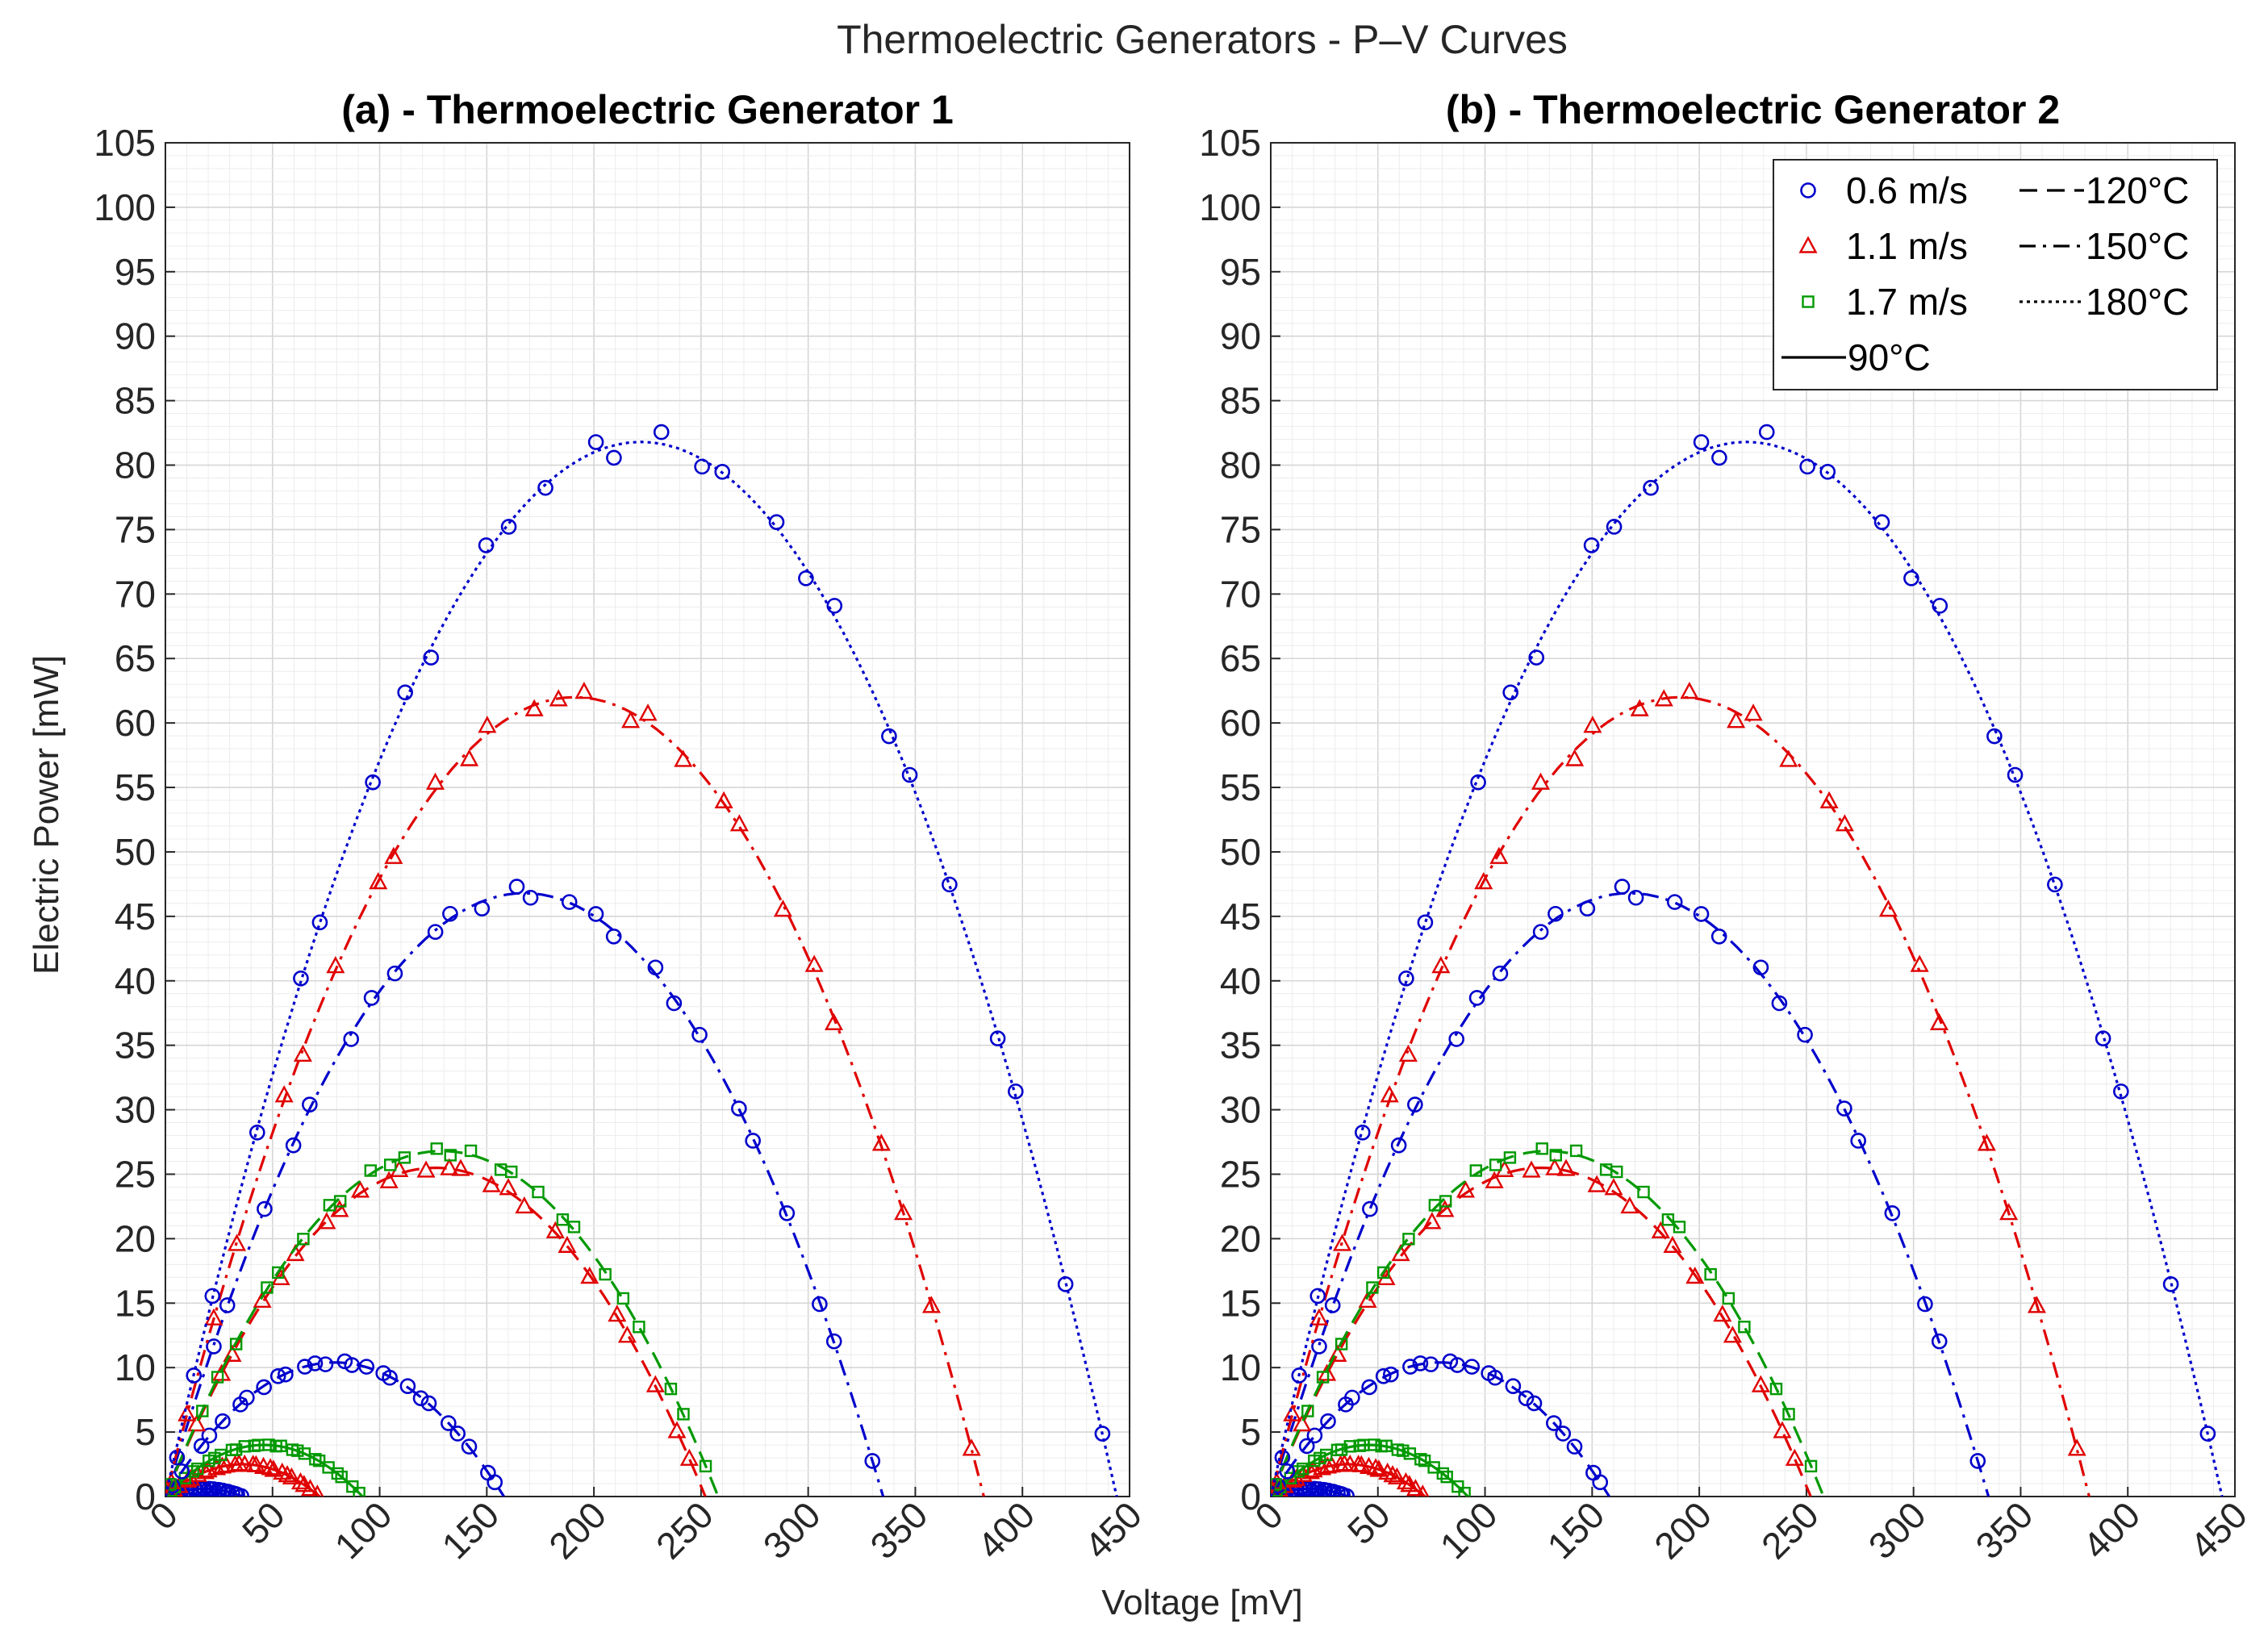 Image resolution: width=2268 pixels, height=1649 pixels. What do you see at coordinates (265, 1468) in the screenshot?
I see `series-1.7-90` at bounding box center [265, 1468].